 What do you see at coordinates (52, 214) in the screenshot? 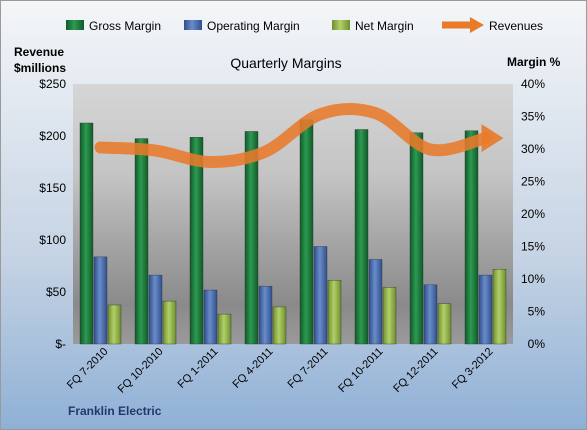
I see `left-axis-ticks: $- $50 $100 $150 $200 $250` at bounding box center [52, 214].